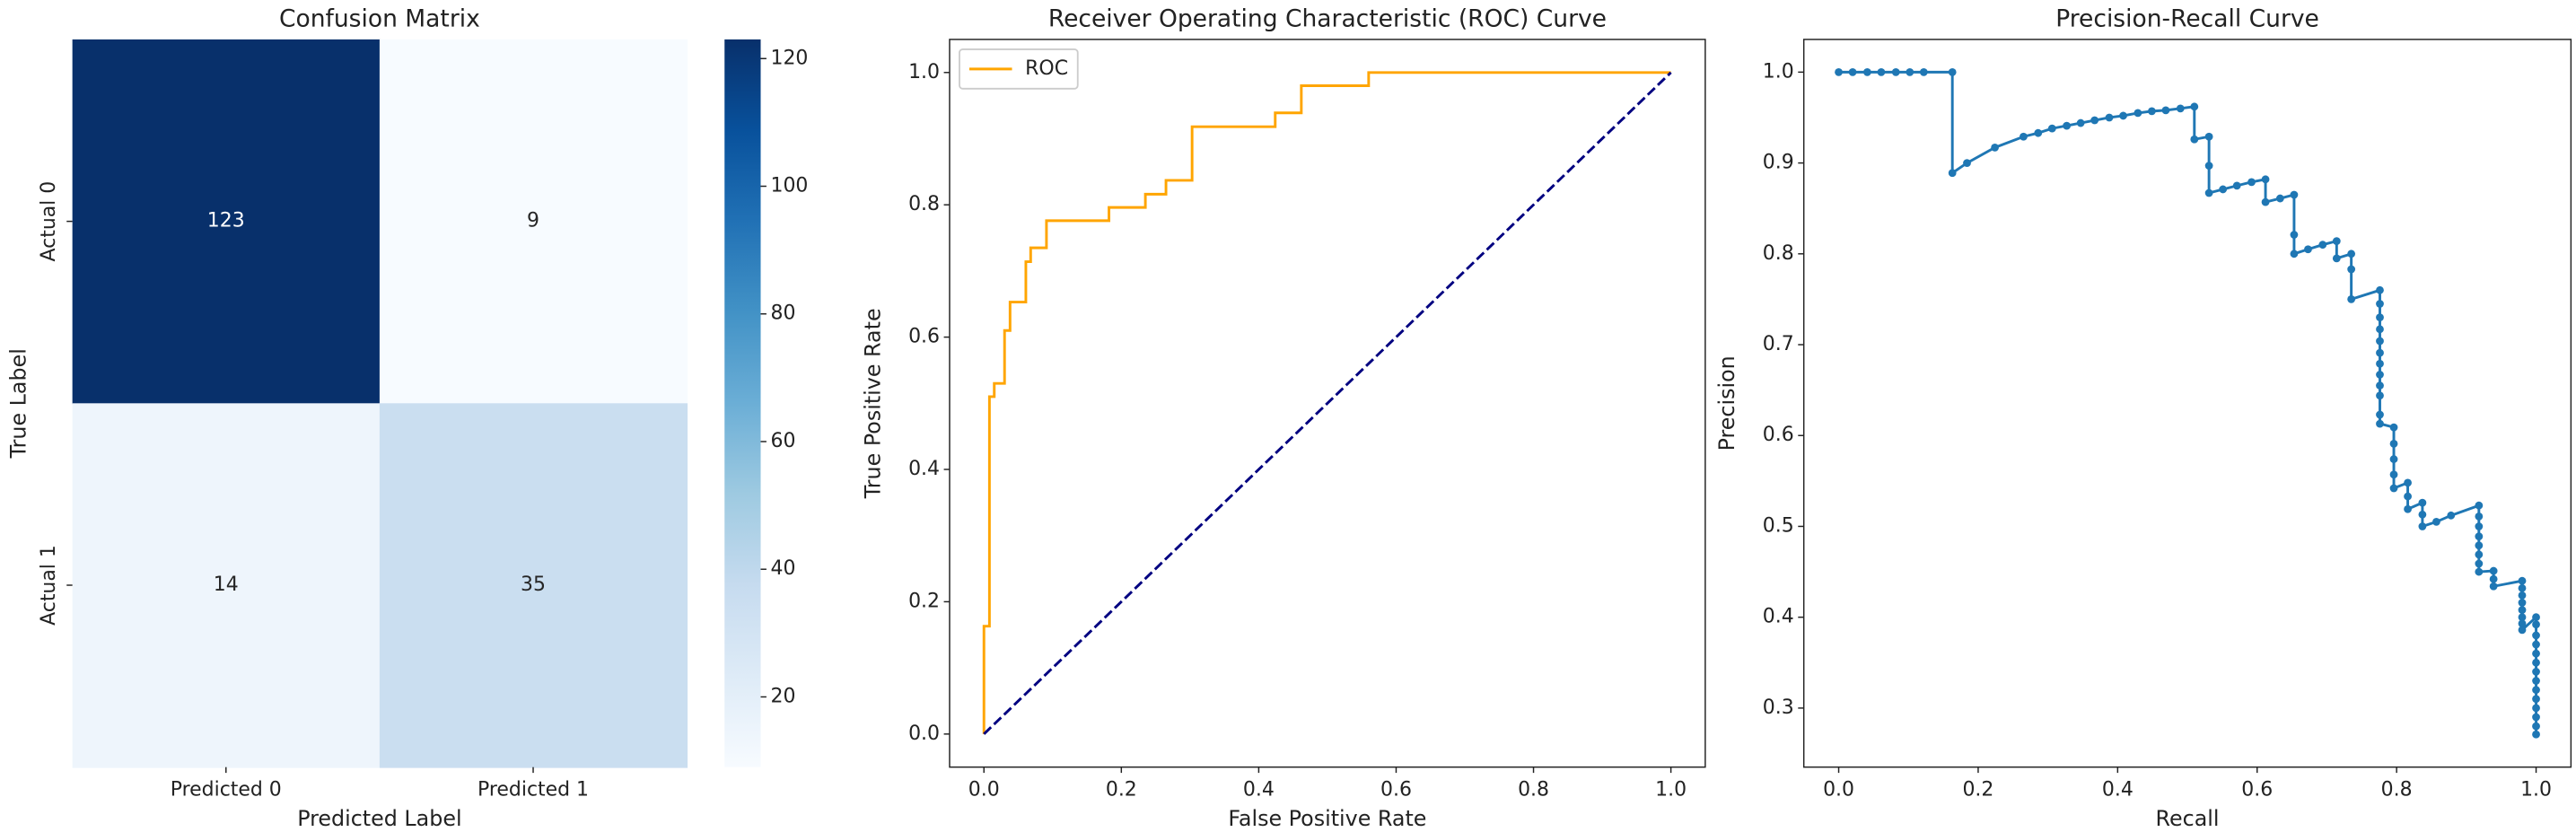 The height and width of the screenshot is (832, 2576). I want to click on y-tick-label: 0.9, so click(1778, 163).